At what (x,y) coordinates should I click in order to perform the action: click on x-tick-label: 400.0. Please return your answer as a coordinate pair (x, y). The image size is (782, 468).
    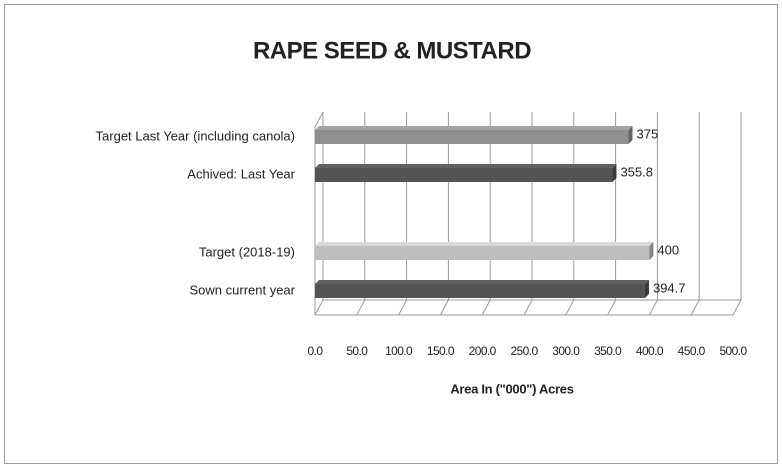
    Looking at the image, I should click on (650, 351).